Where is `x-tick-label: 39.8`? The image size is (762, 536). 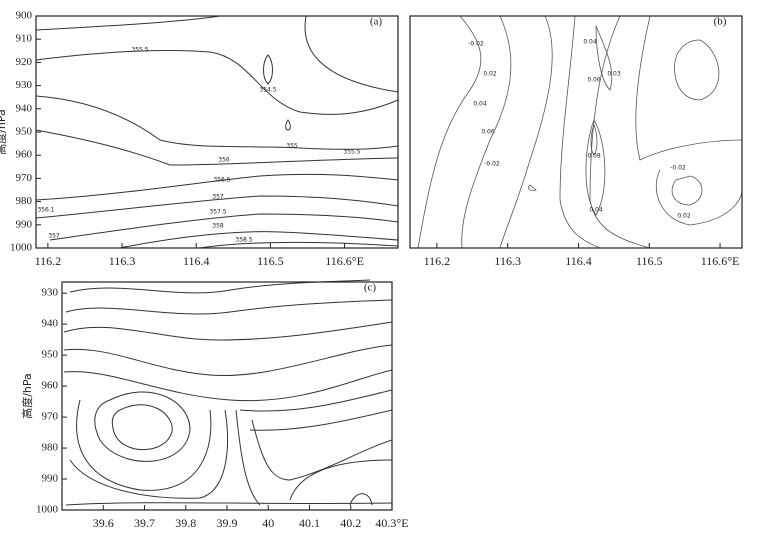 x-tick-label: 39.8 is located at coordinates (185, 523).